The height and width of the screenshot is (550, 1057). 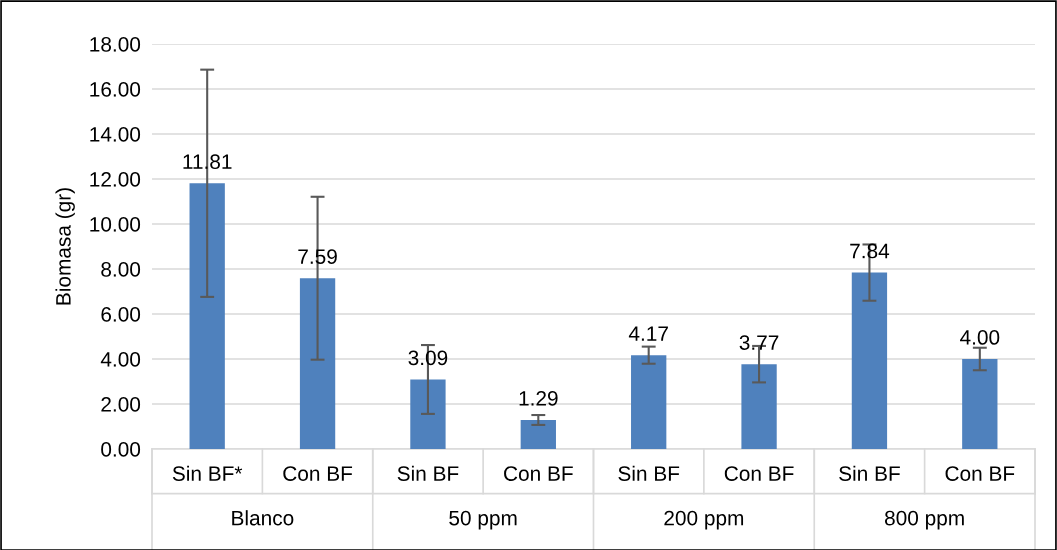 What do you see at coordinates (648, 333) in the screenshot?
I see `data-label: 4.17` at bounding box center [648, 333].